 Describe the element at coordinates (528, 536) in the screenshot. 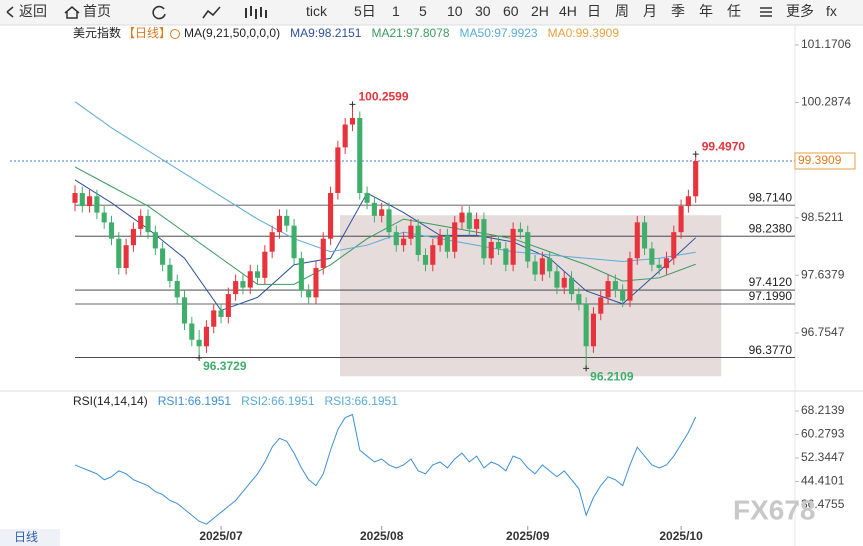

I see `x-tick-label: 2025/09` at that location.